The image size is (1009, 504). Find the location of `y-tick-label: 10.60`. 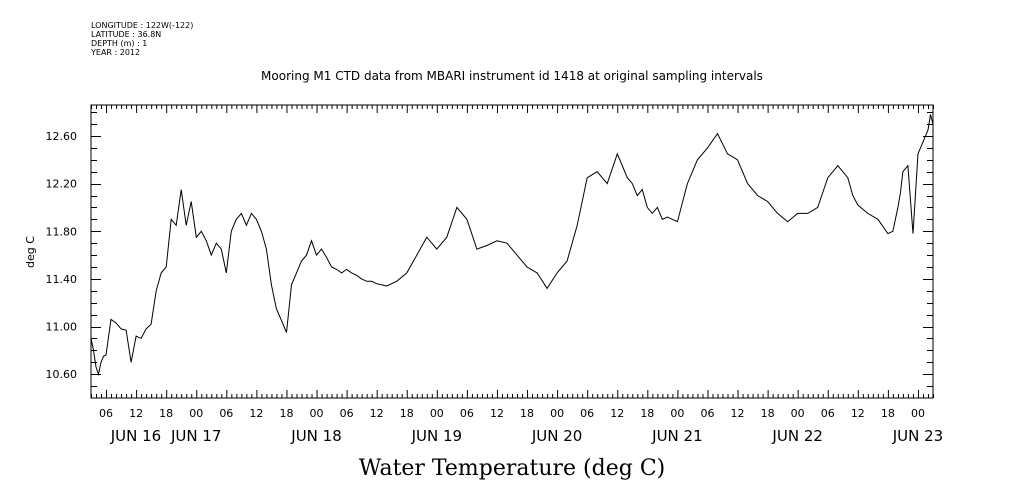

y-tick-label: 10.60 is located at coordinates (62, 374).